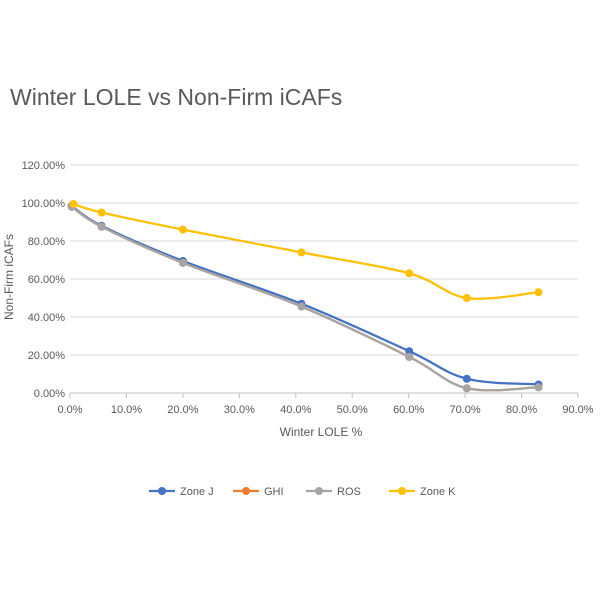 This screenshot has height=600, width=600. Describe the element at coordinates (465, 410) in the screenshot. I see `x-tick-label: 70.0%` at that location.